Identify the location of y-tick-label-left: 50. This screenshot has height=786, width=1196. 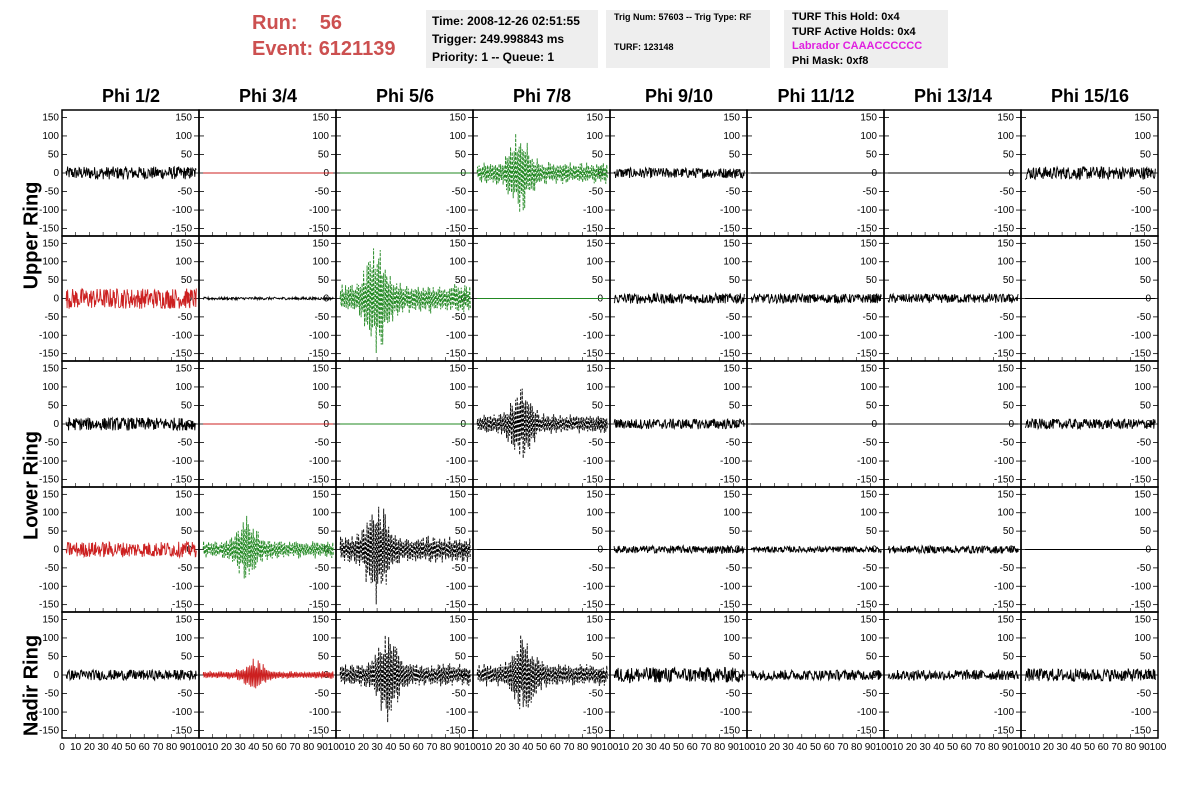
(54, 280).